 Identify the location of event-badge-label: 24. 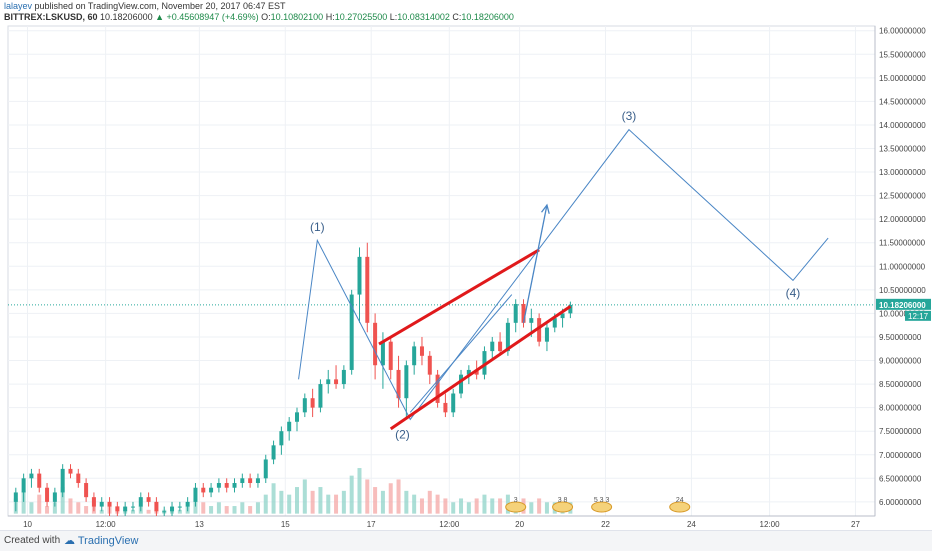
(680, 500).